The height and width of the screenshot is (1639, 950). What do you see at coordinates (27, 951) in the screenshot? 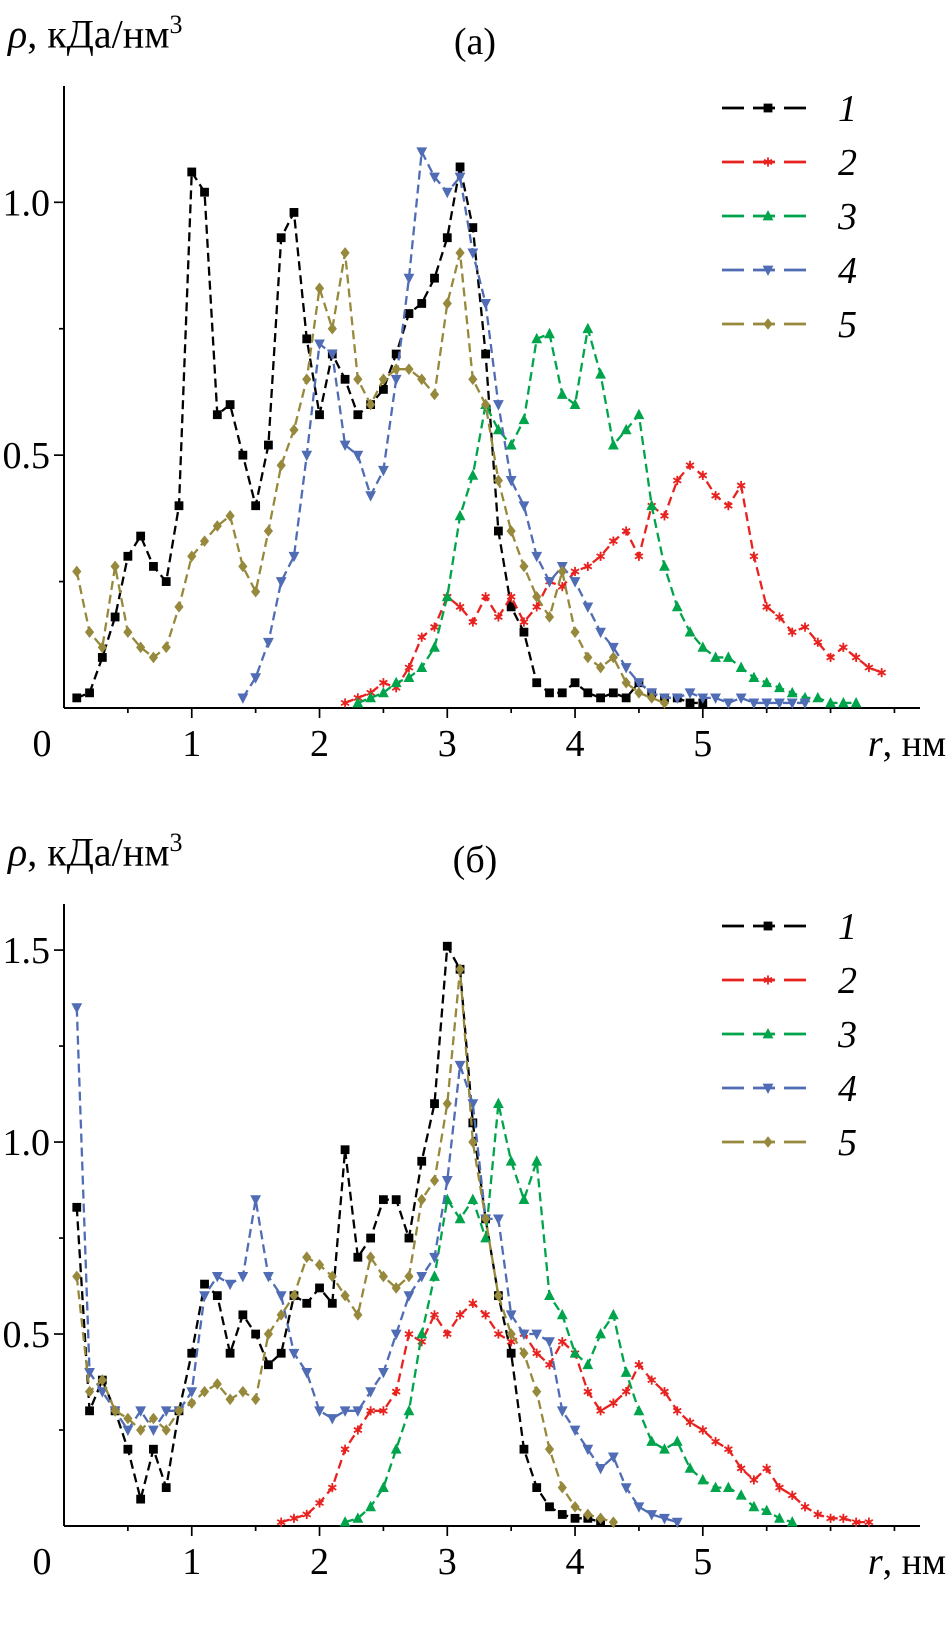
I see `y-tick-label: 1.5` at bounding box center [27, 951].